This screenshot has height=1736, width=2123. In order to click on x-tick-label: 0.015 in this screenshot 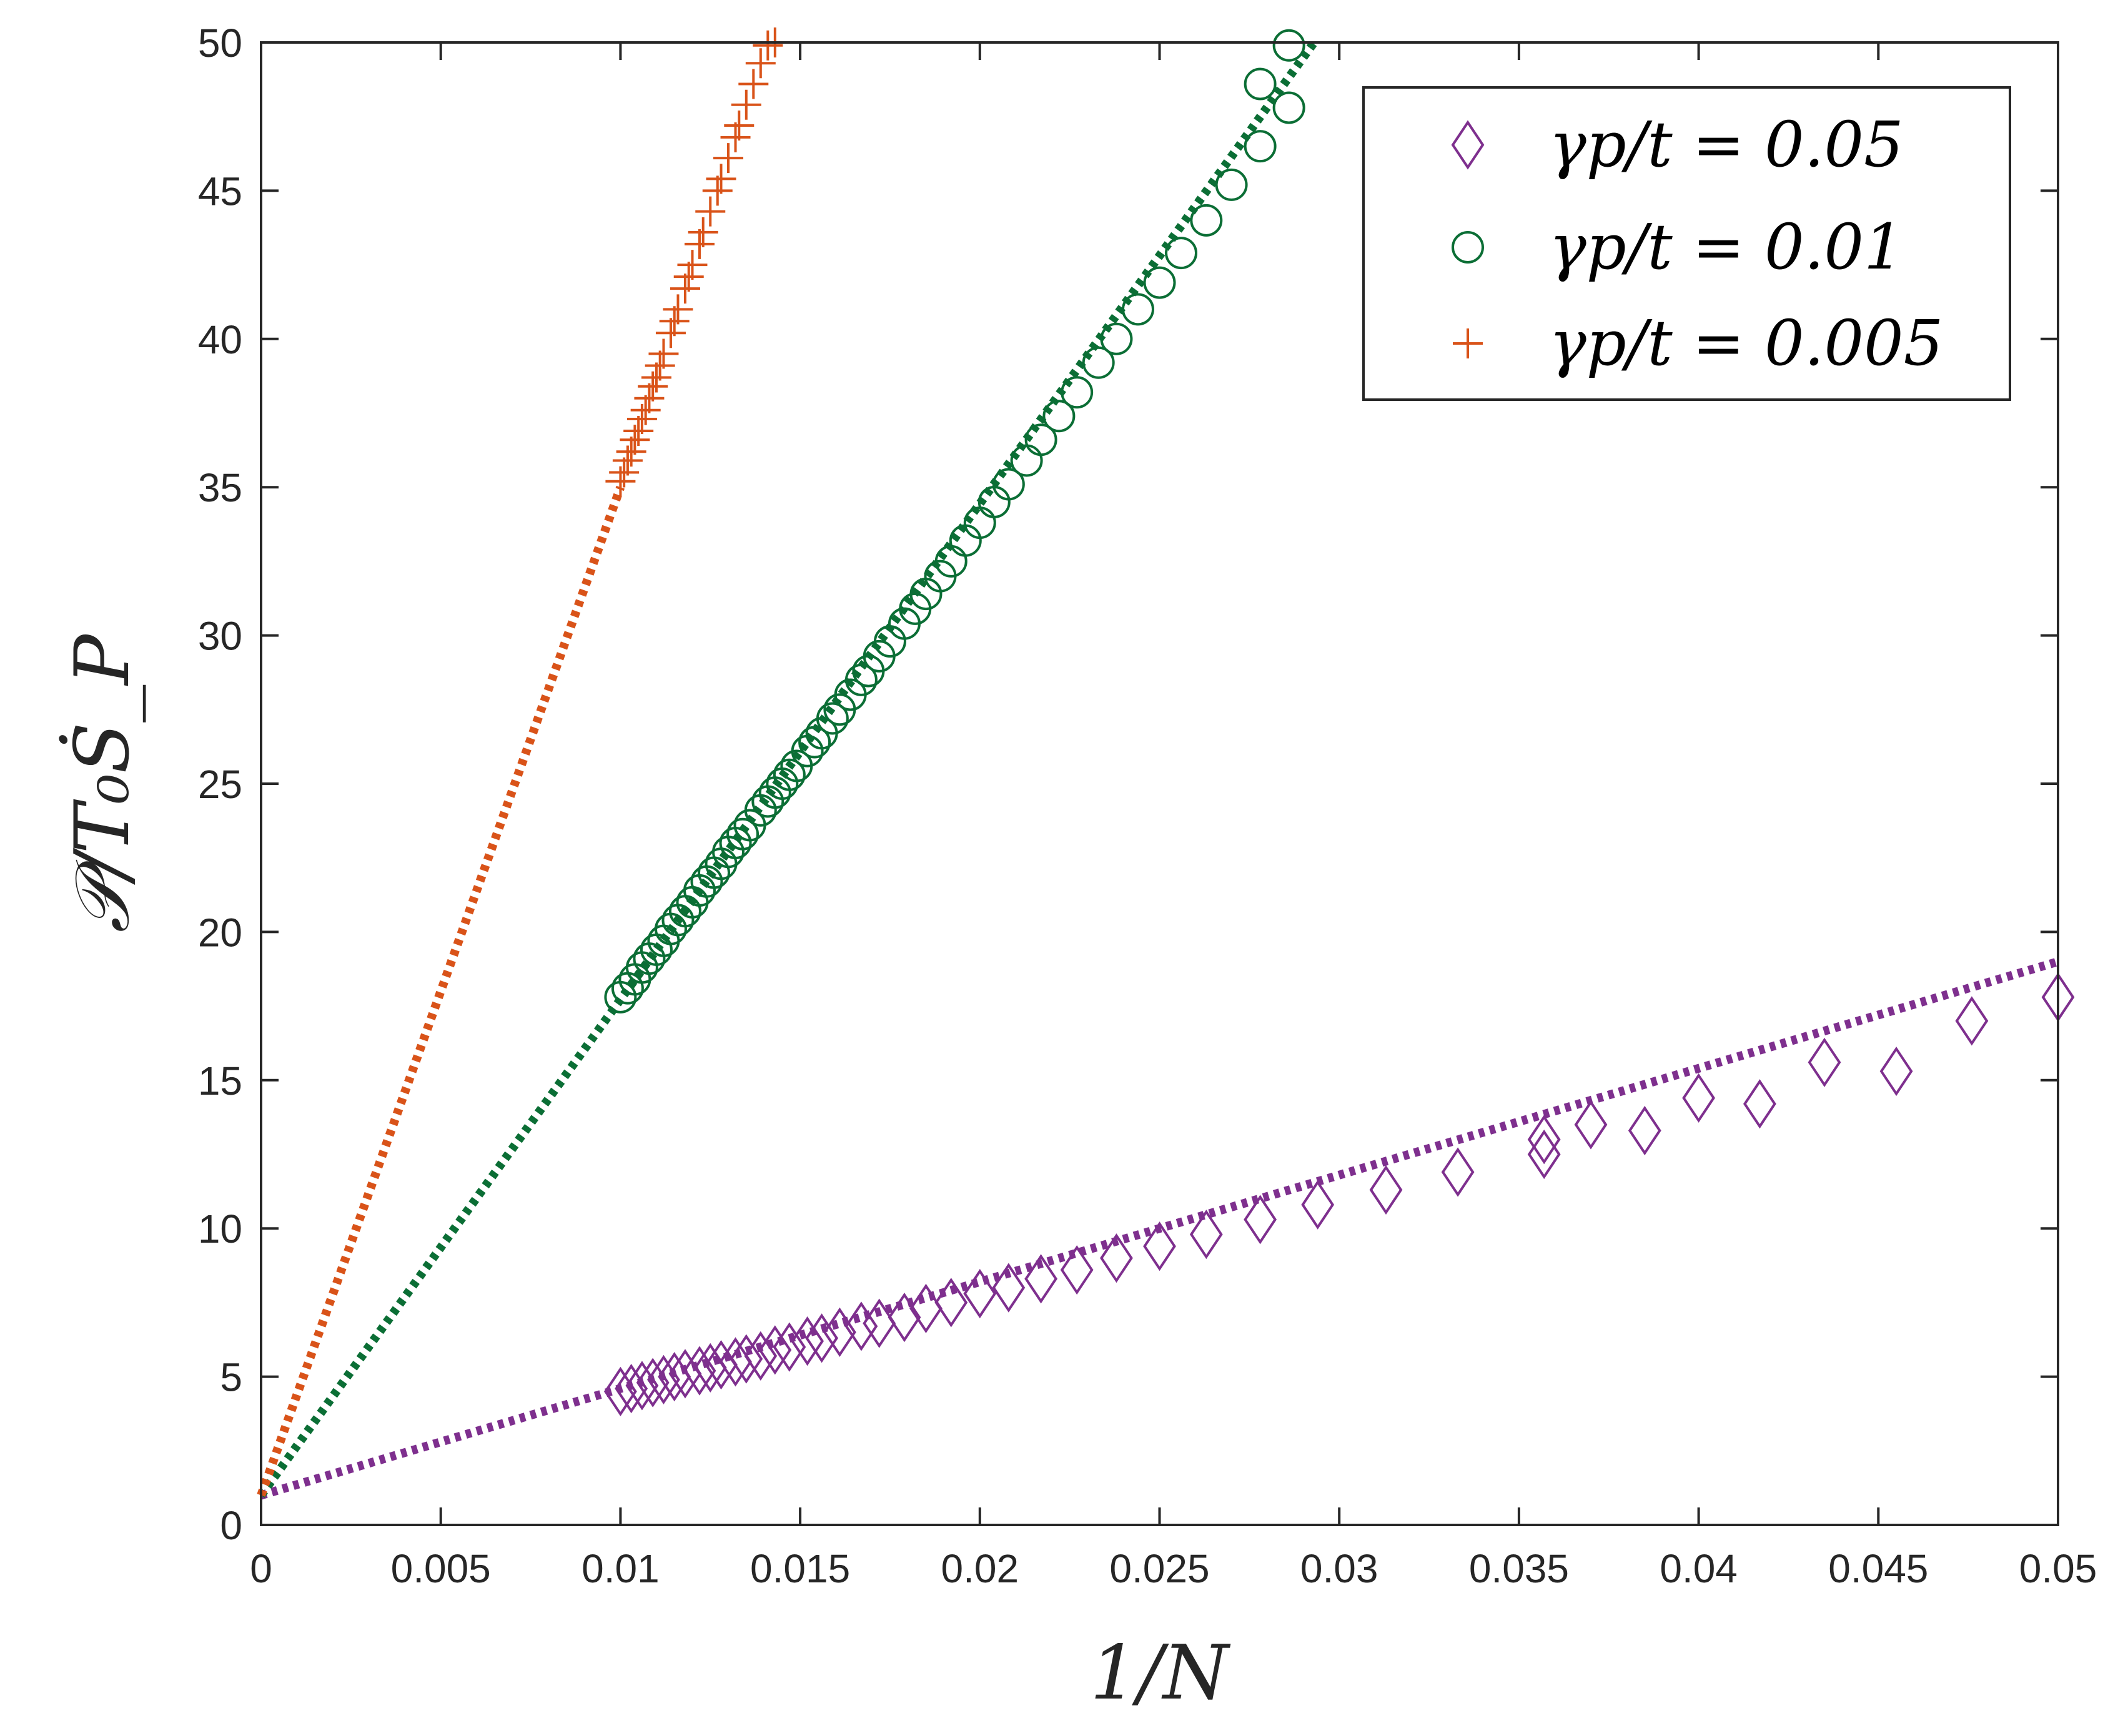, I will do `click(800, 1568)`.